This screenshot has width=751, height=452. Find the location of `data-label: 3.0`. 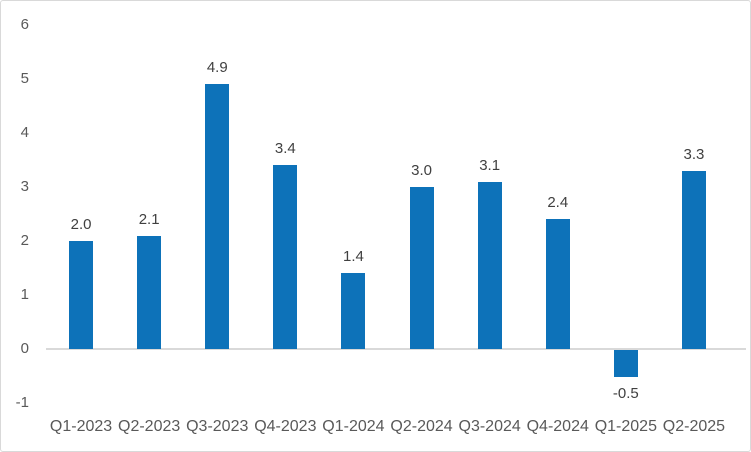

data-label: 3.0 is located at coordinates (421, 170).